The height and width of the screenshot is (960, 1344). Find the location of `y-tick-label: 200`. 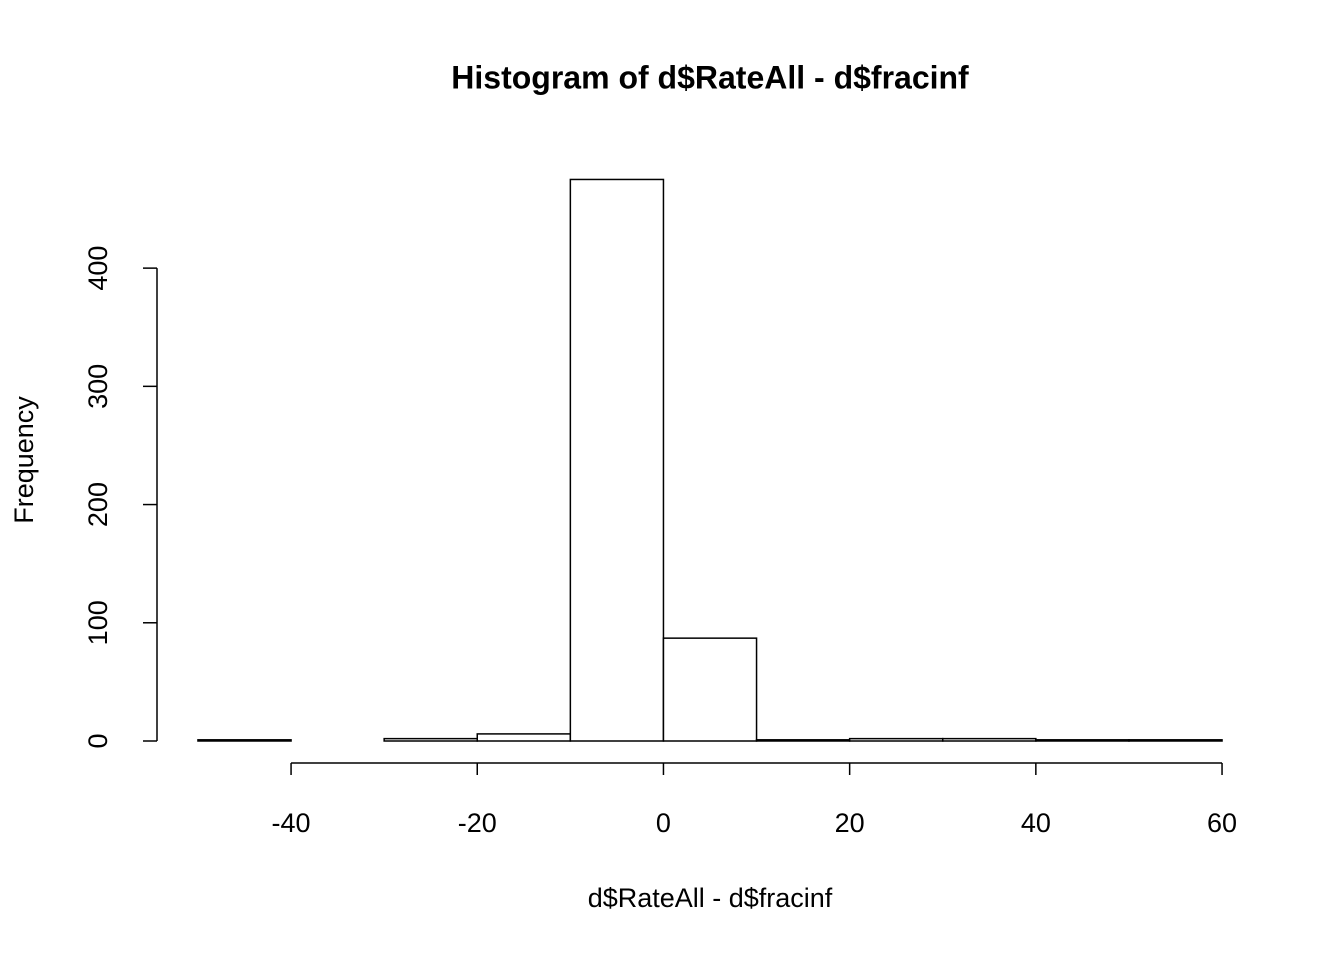

y-tick-label: 200 is located at coordinates (98, 504).